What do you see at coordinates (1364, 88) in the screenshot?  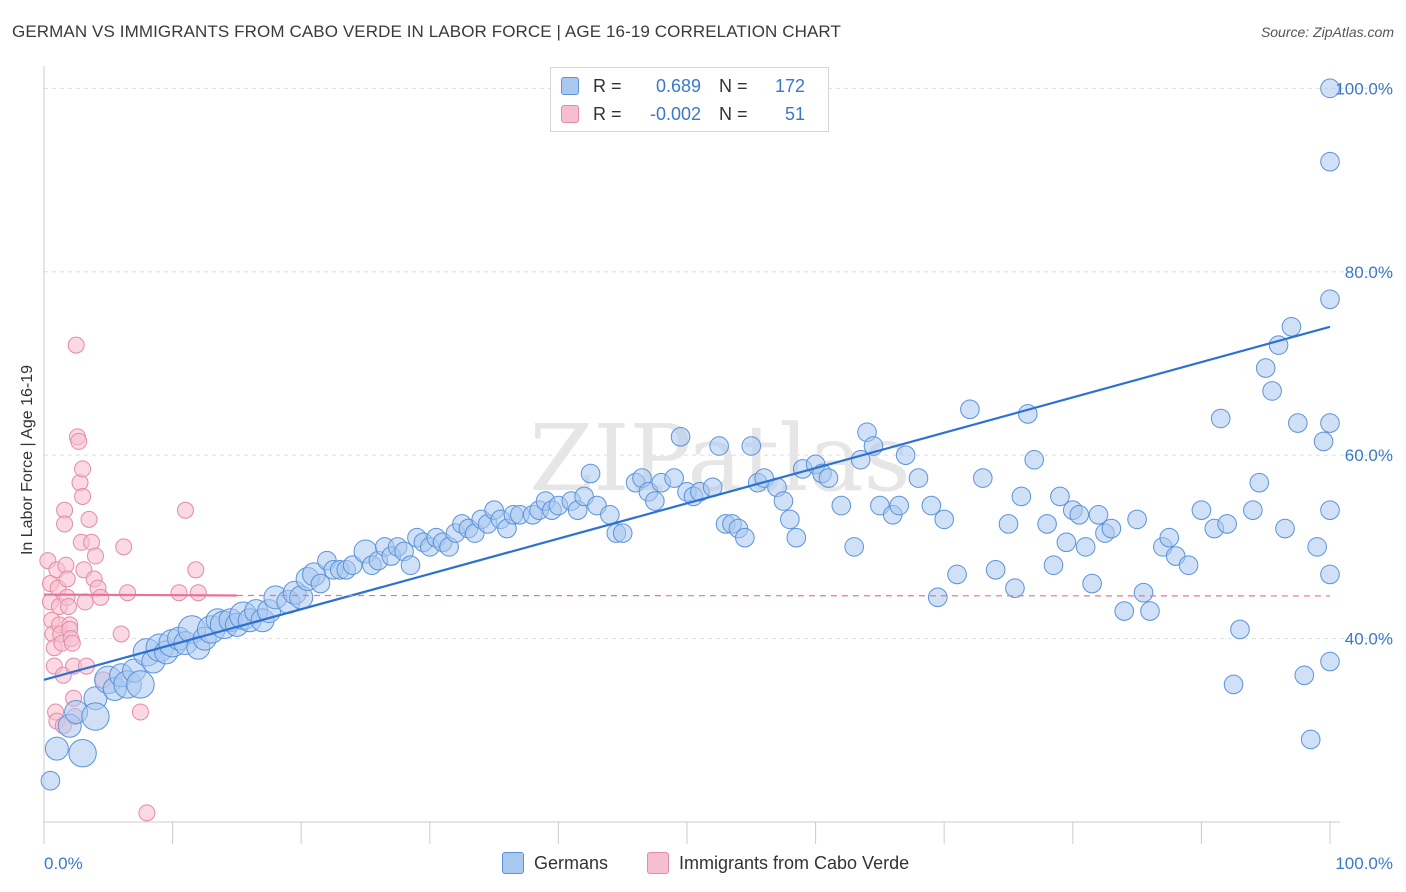 I see `y-tick-label: 100.0%` at bounding box center [1364, 88].